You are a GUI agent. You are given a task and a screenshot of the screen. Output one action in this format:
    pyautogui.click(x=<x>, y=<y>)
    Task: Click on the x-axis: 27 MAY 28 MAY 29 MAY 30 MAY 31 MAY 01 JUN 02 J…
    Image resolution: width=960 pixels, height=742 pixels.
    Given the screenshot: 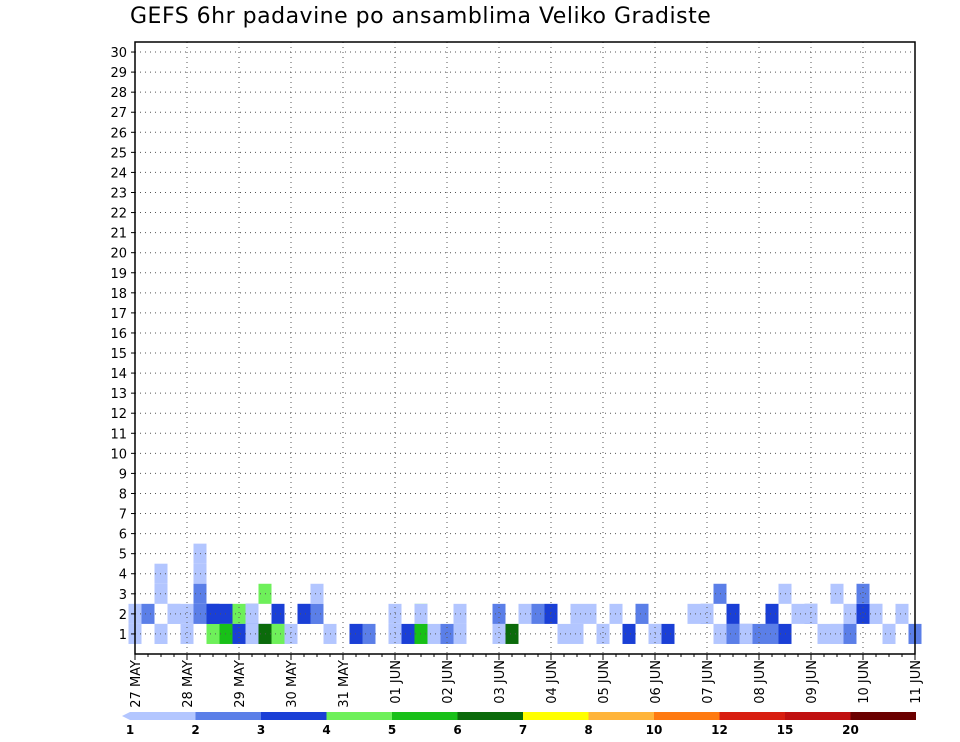 What is the action you would take?
    pyautogui.click(x=526, y=681)
    